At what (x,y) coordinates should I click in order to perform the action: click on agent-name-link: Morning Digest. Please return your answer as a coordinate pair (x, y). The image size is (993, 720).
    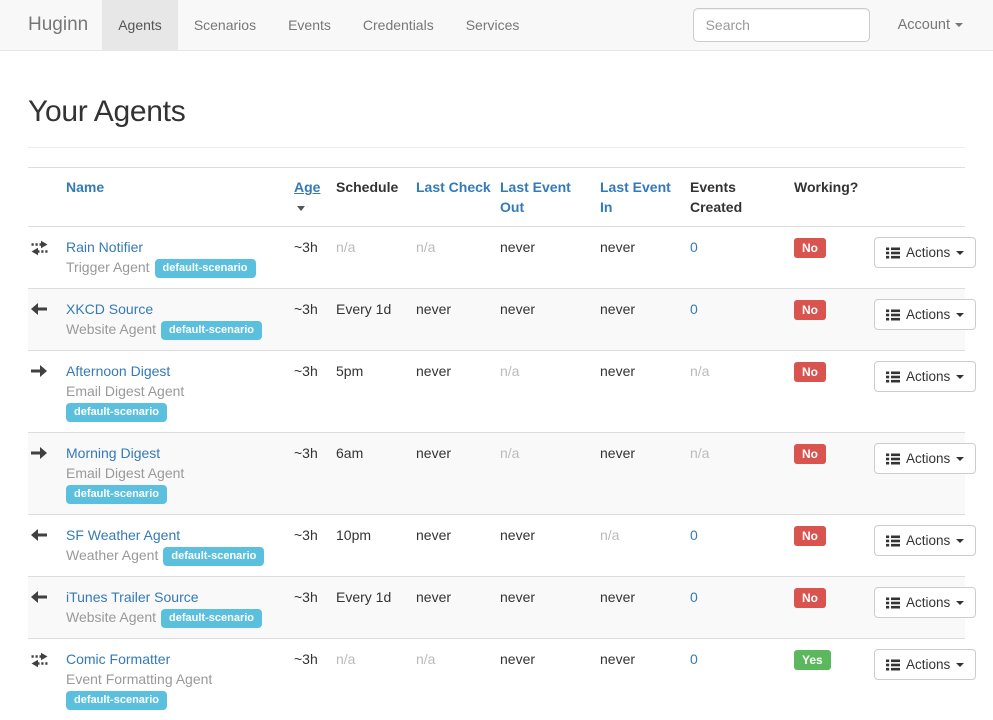
    Looking at the image, I should click on (113, 453).